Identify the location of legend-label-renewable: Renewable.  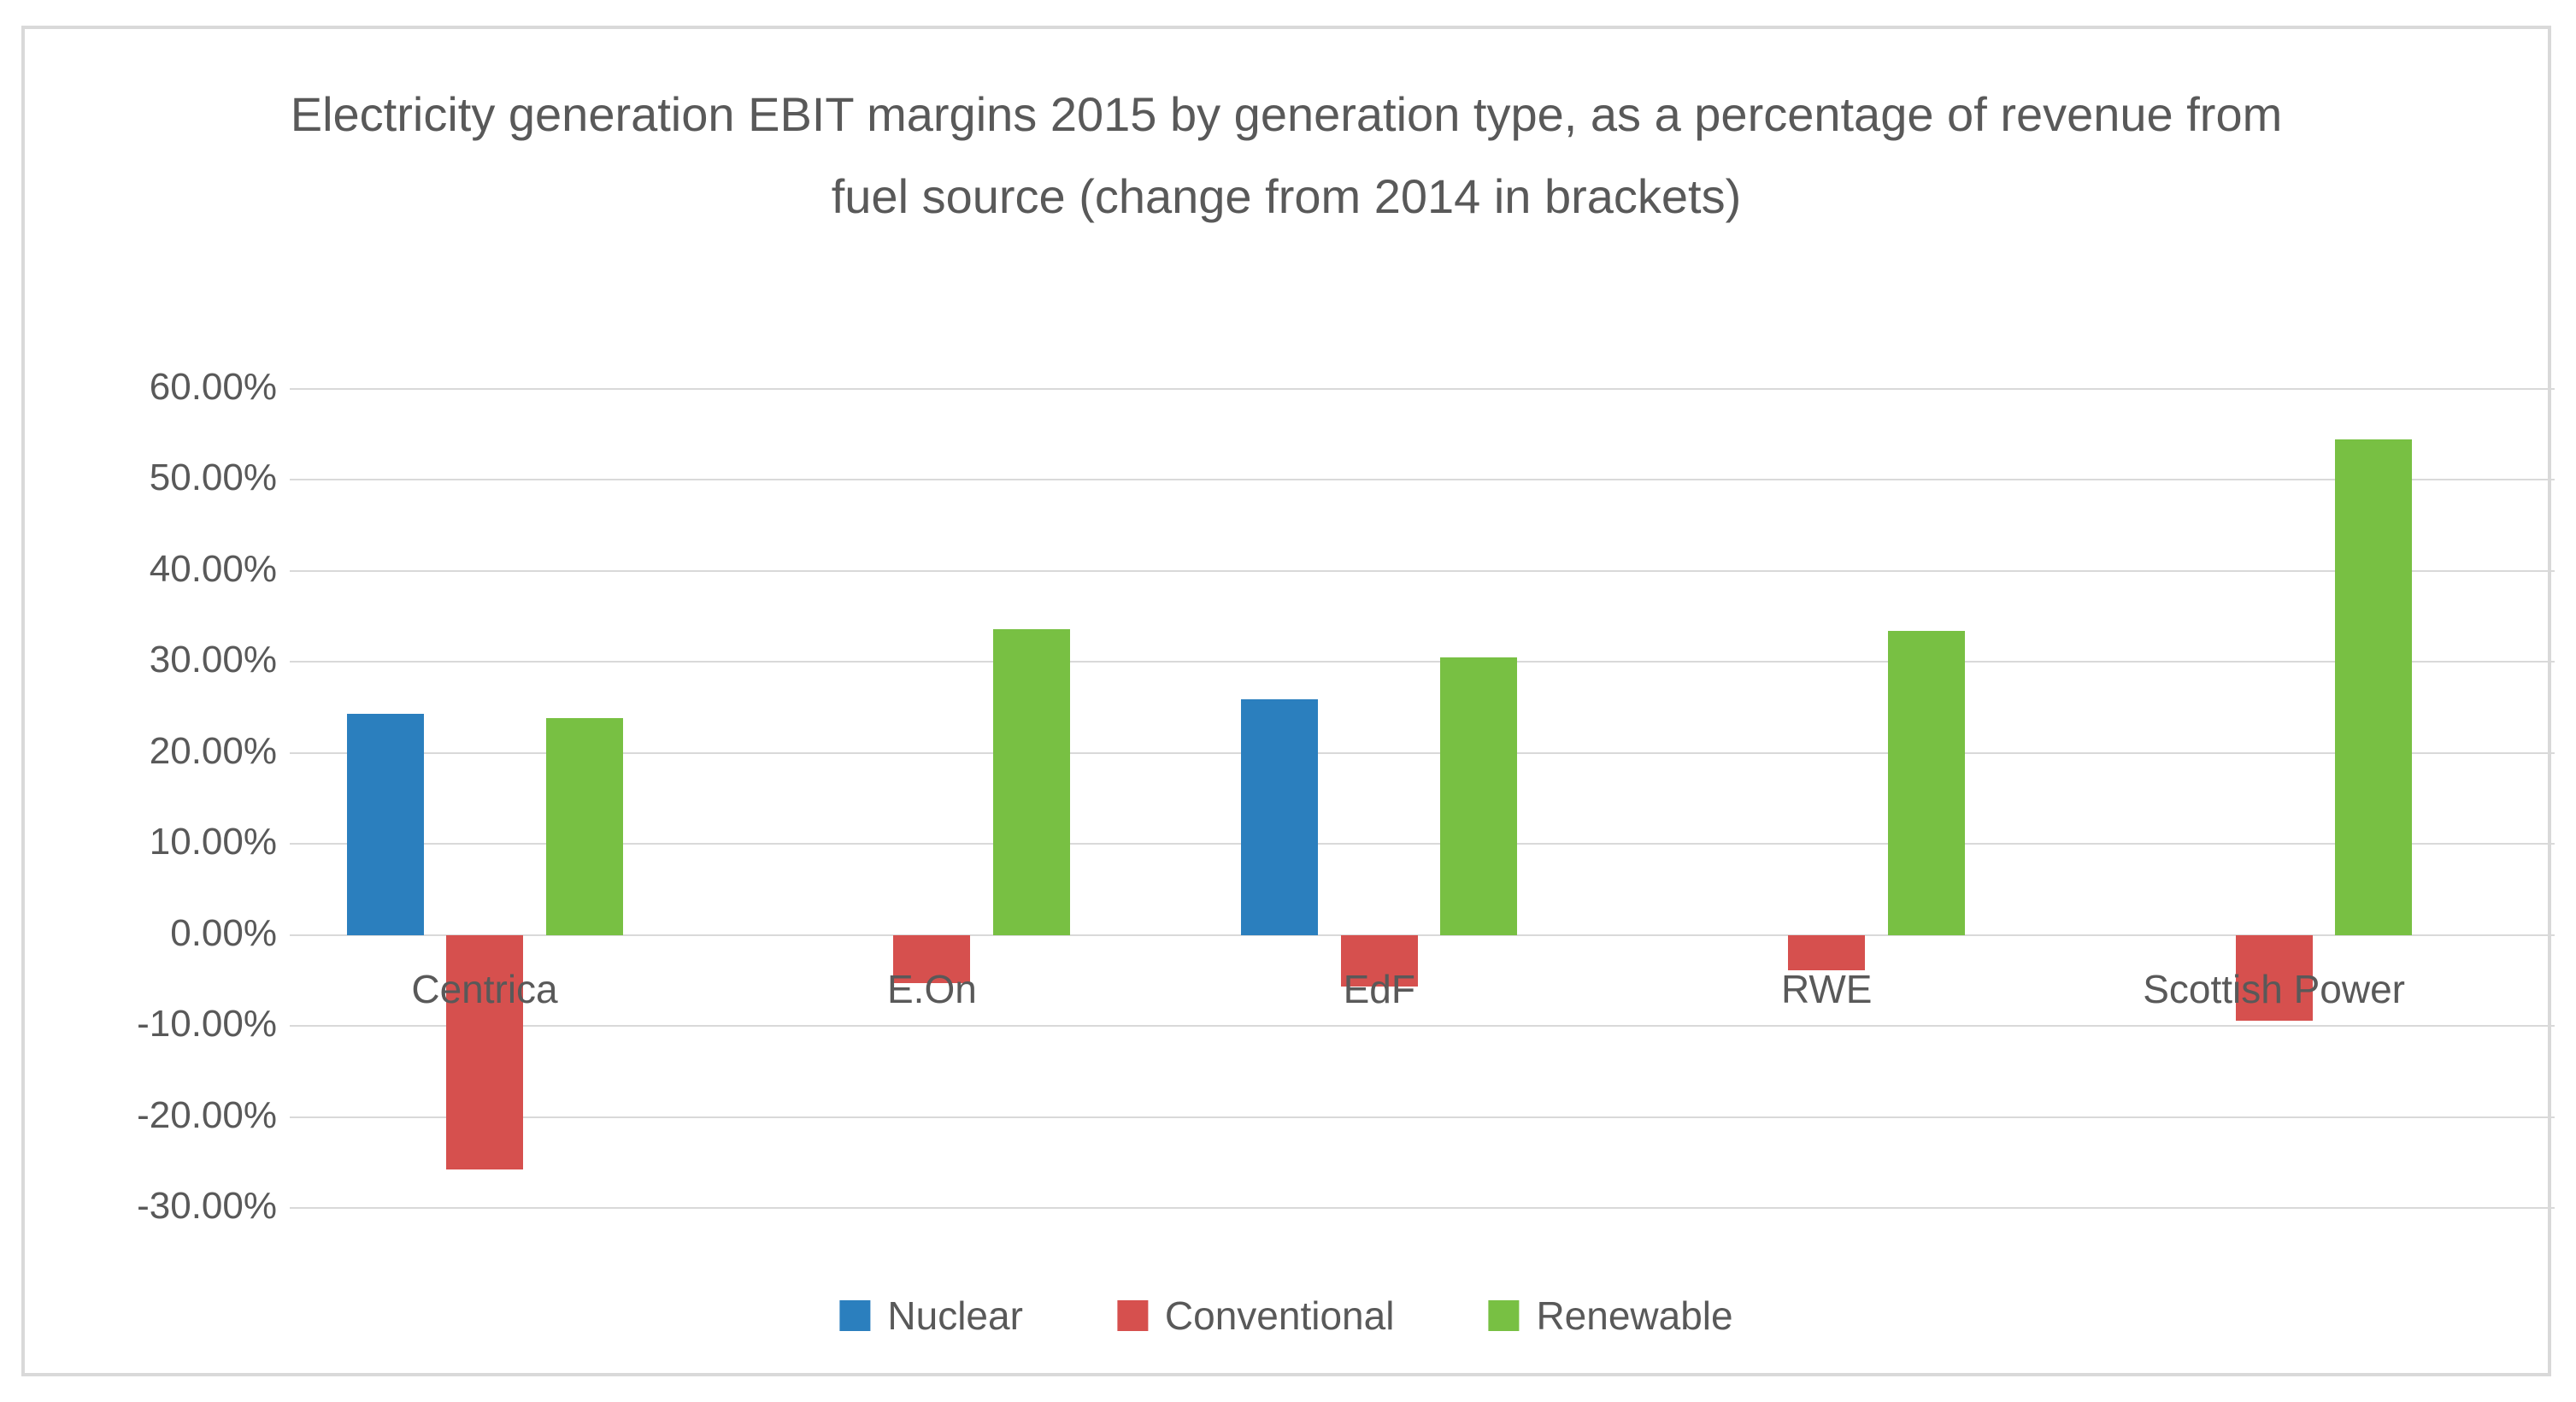
(1634, 1315).